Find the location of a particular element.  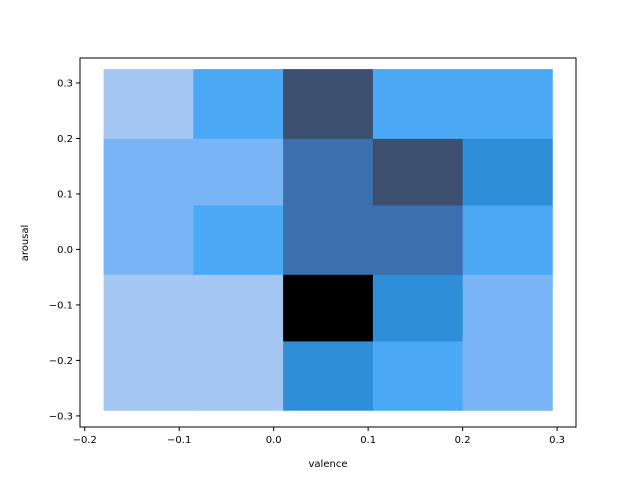

y-axis-label: arousal is located at coordinates (25, 243).